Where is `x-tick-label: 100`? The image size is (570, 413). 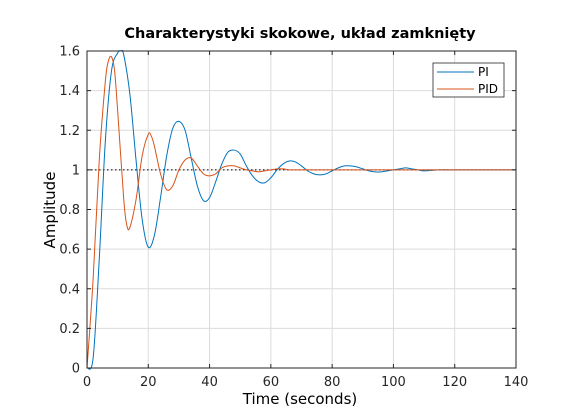
x-tick-label: 100 is located at coordinates (393, 382).